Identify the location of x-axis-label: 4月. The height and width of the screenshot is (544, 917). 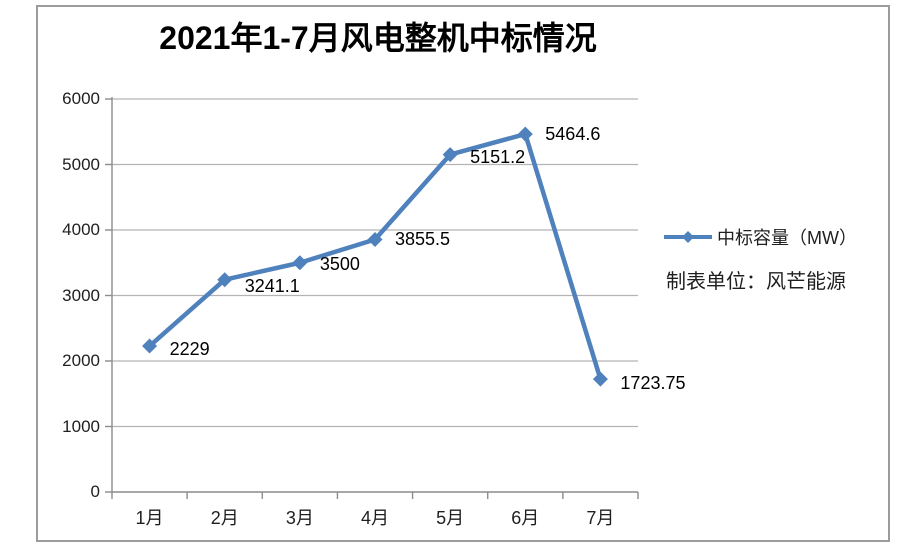
(374, 518).